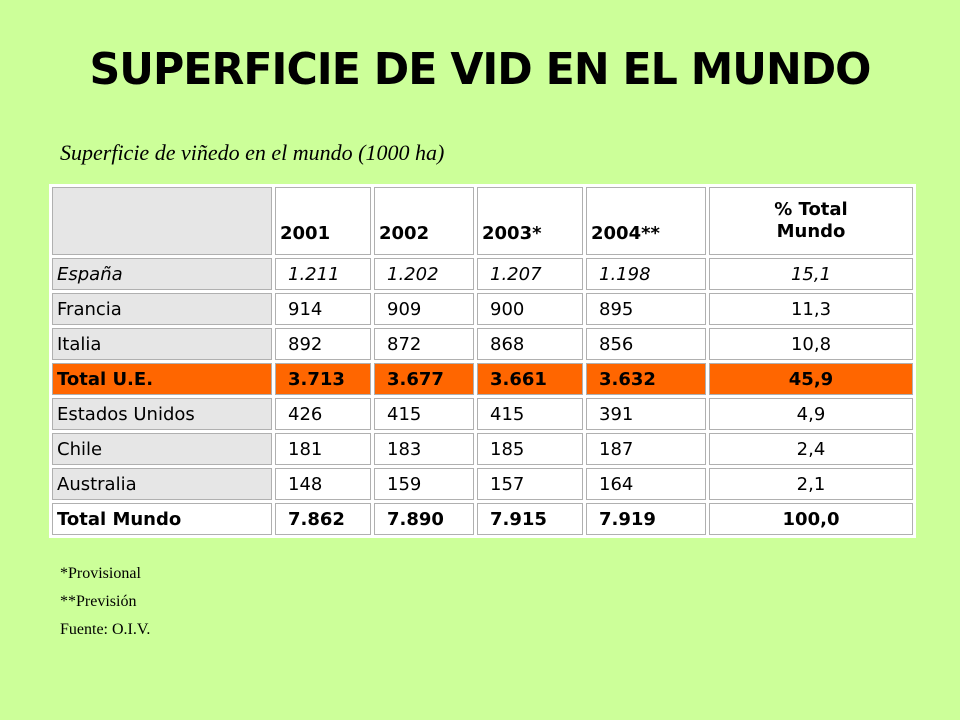 Image resolution: width=960 pixels, height=720 pixels. What do you see at coordinates (162, 484) in the screenshot?
I see `row-label: Australia` at bounding box center [162, 484].